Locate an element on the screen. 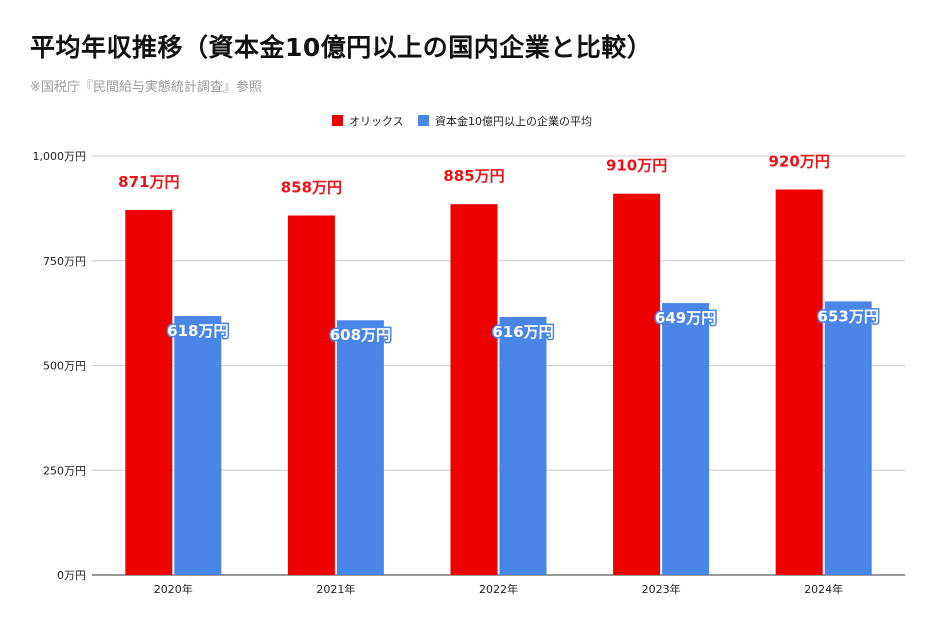 This screenshot has height=626, width=936. legend-label-average: 資本金10億円以上の企業の平均 is located at coordinates (513, 121).